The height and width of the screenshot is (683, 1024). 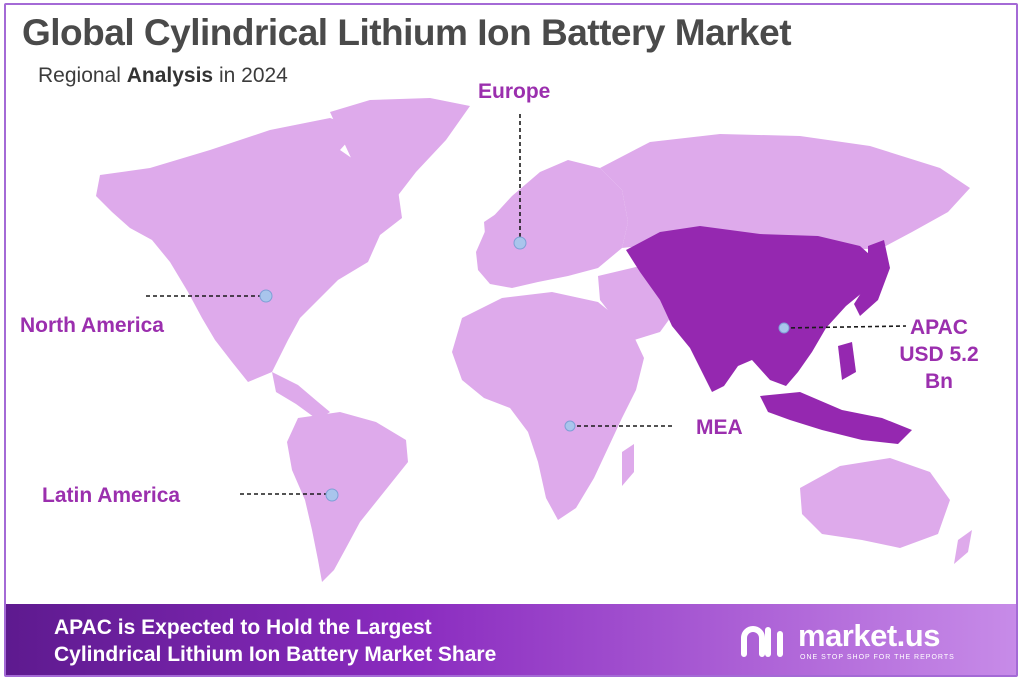 I want to click on north-america-label: North America, so click(x=92, y=325).